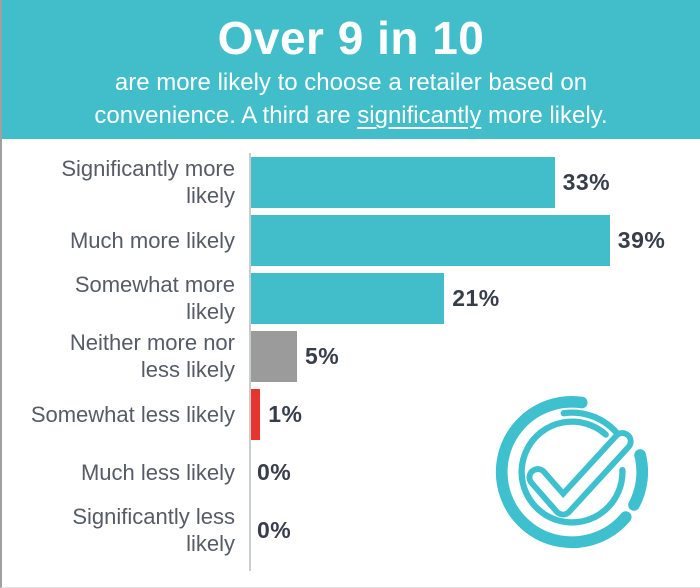 The height and width of the screenshot is (588, 700). Describe the element at coordinates (153, 530) in the screenshot. I see `category-label: Significantly less likely` at that location.